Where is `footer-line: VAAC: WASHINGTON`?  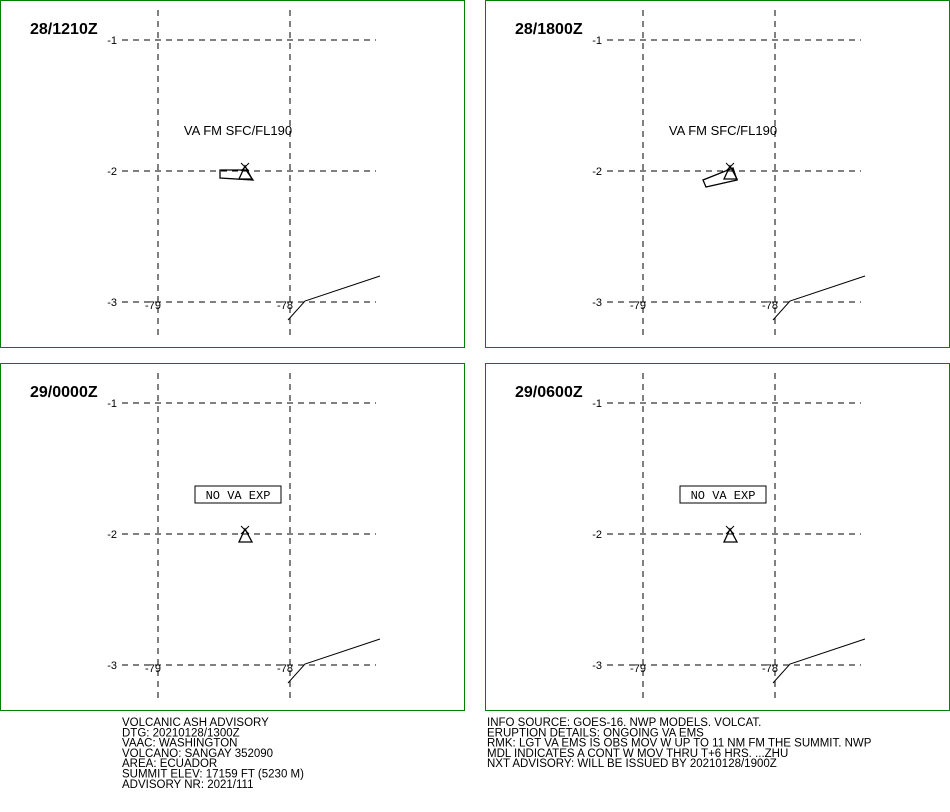
footer-line: VAAC: WASHINGTON is located at coordinates (179, 744).